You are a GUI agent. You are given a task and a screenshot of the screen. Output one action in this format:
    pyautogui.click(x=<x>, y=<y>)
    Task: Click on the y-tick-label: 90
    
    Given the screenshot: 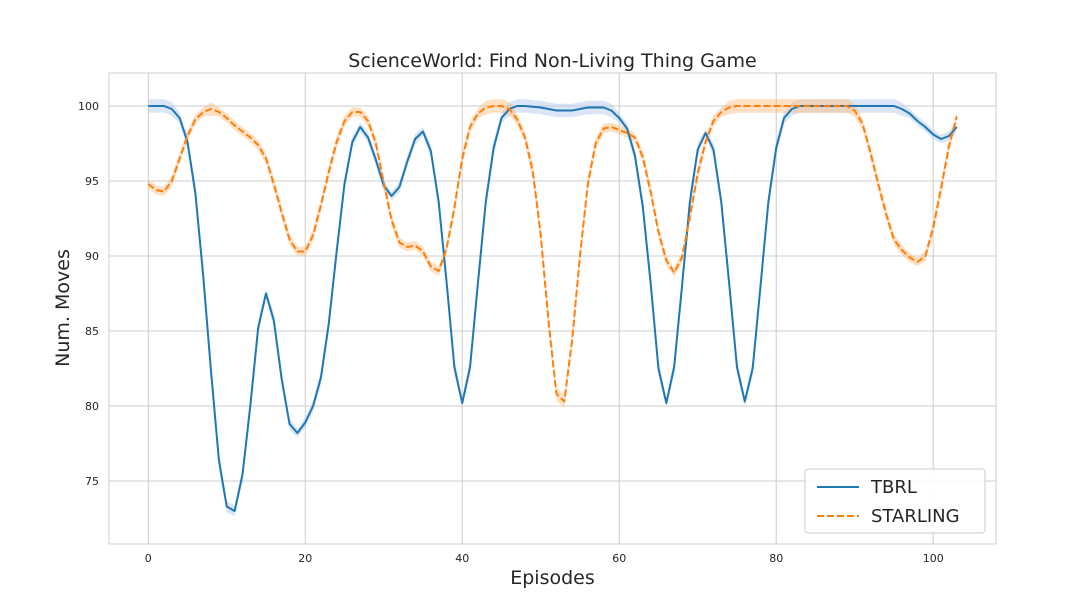 What is the action you would take?
    pyautogui.click(x=92, y=256)
    